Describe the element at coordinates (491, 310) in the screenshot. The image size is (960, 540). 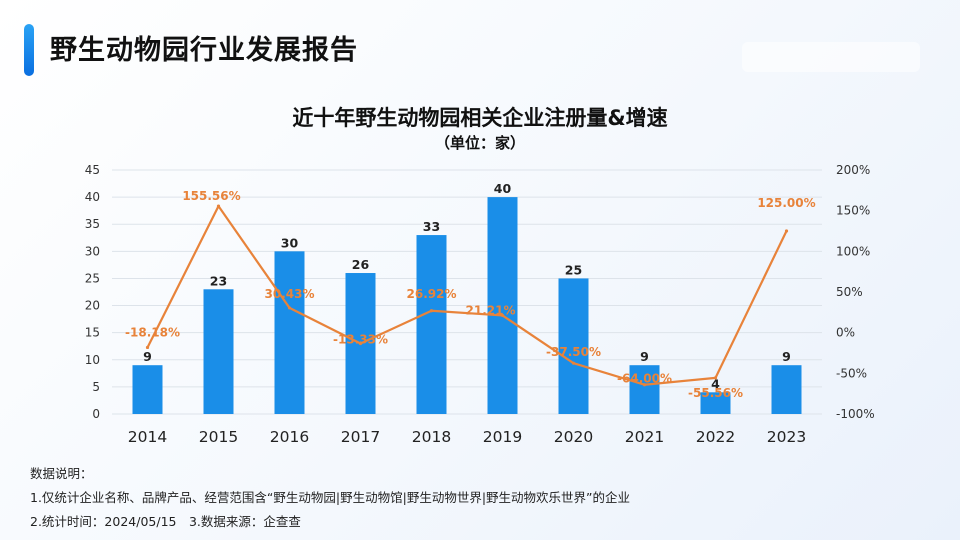
I see `growth-value-label: 21.21%` at that location.